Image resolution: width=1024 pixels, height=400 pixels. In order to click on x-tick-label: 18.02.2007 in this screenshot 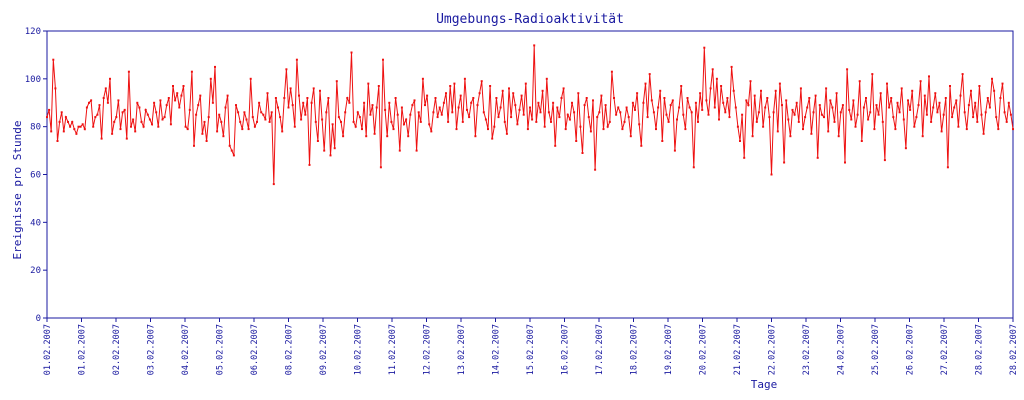, I will do `click(635, 349)`.